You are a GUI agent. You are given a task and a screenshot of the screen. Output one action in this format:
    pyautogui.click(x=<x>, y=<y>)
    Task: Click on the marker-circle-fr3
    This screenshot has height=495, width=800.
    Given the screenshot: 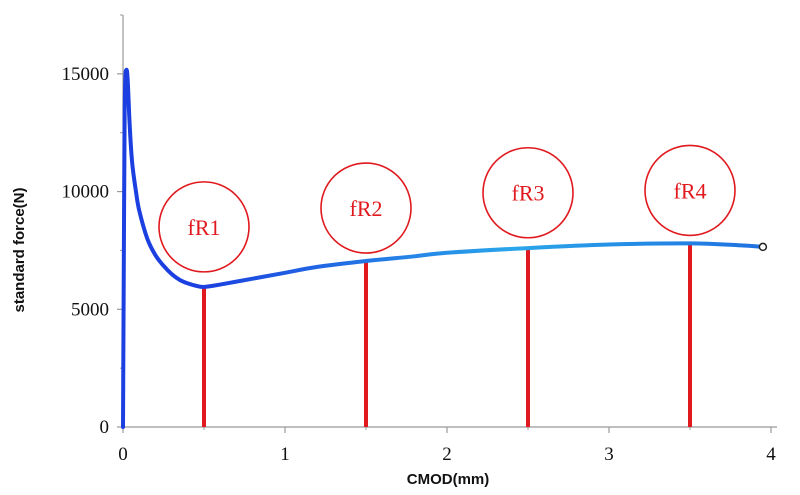 What is the action you would take?
    pyautogui.click(x=528, y=192)
    